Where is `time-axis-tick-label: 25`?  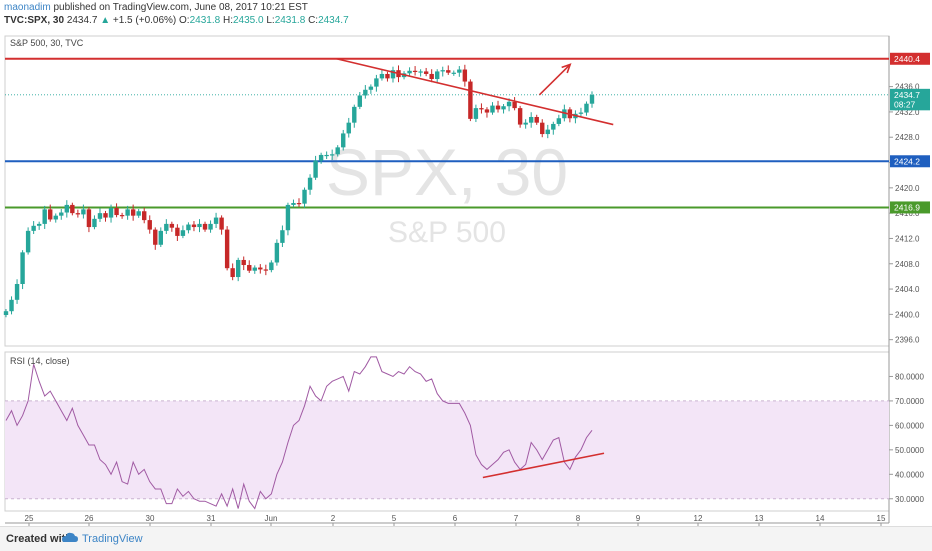
time-axis-tick-label: 25 is located at coordinates (29, 518).